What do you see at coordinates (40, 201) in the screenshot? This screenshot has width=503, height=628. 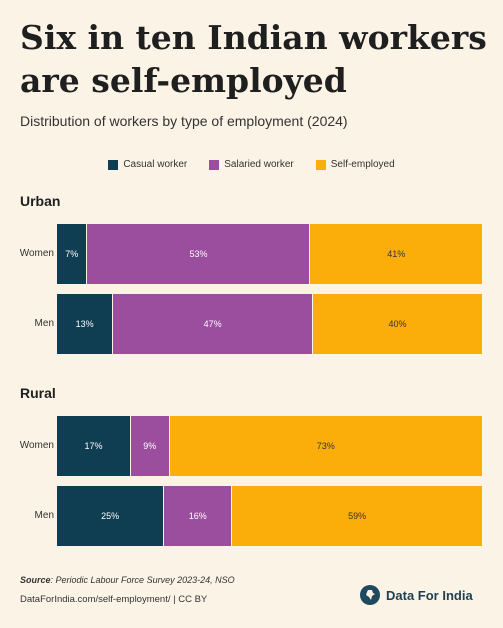 I see `section-title-urban: Urban` at bounding box center [40, 201].